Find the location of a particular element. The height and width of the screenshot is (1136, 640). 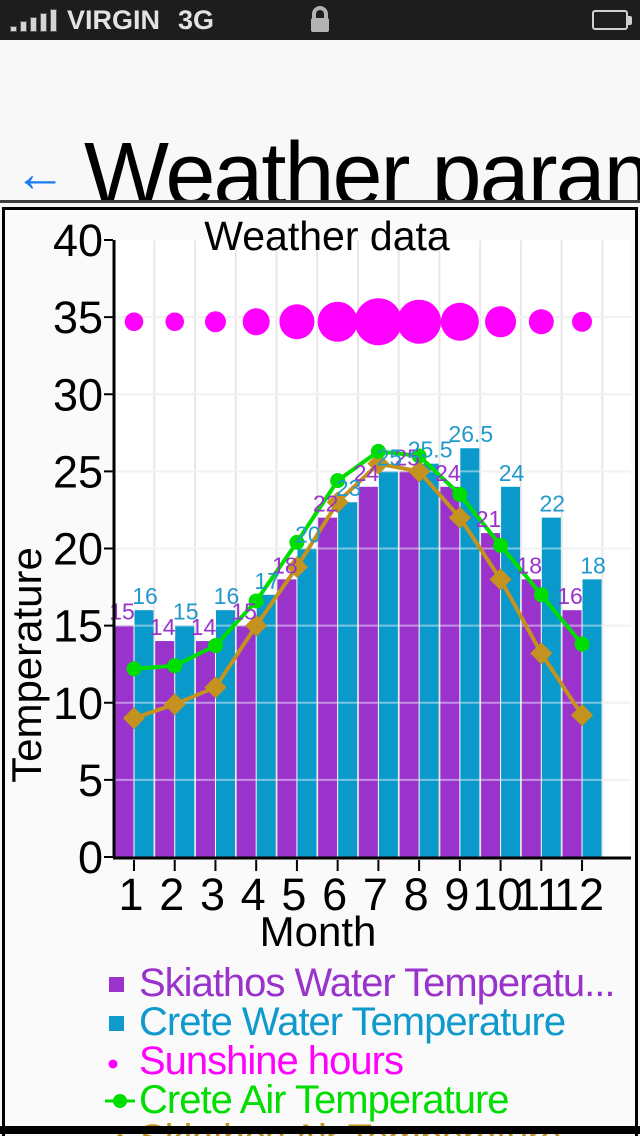

svg-text: 6 is located at coordinates (334, 894).